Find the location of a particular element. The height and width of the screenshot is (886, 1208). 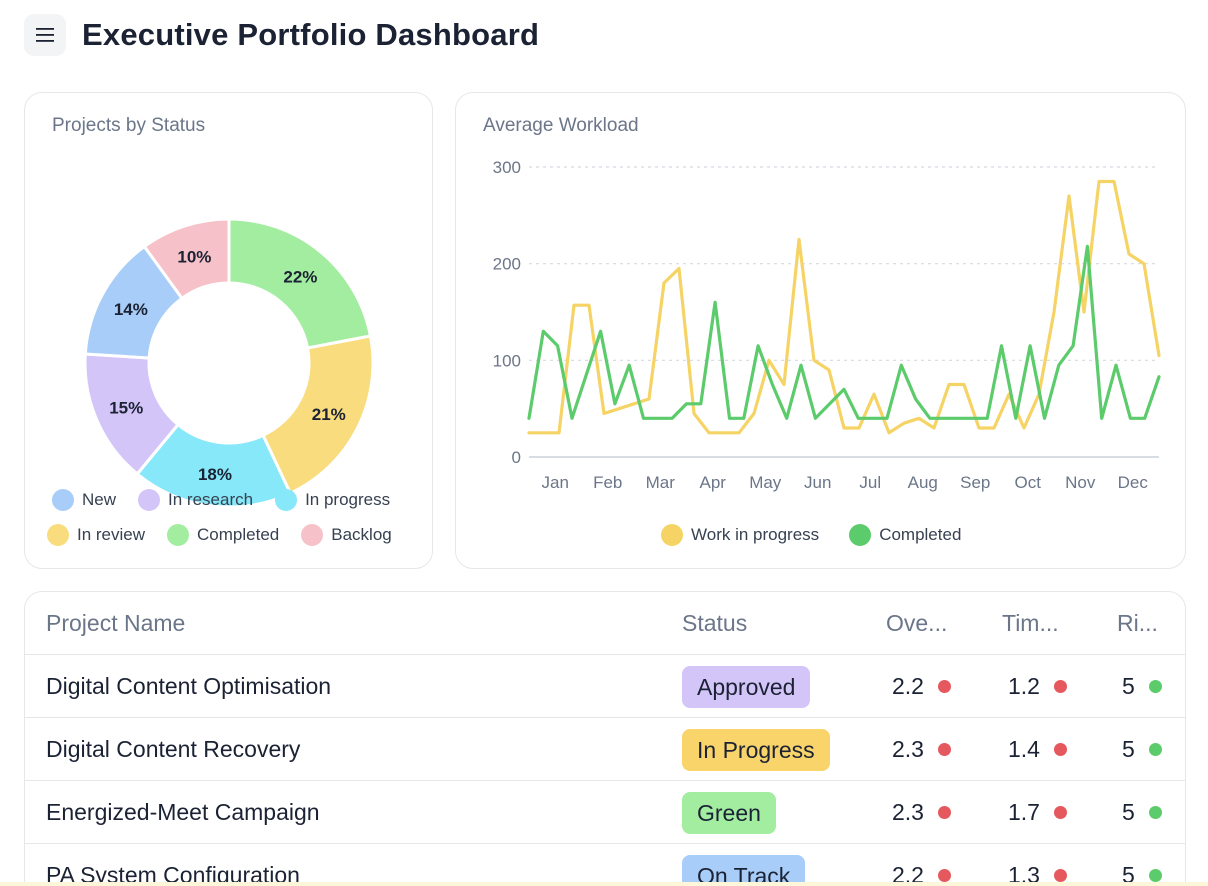

x-tick-label: Sep is located at coordinates (975, 482).